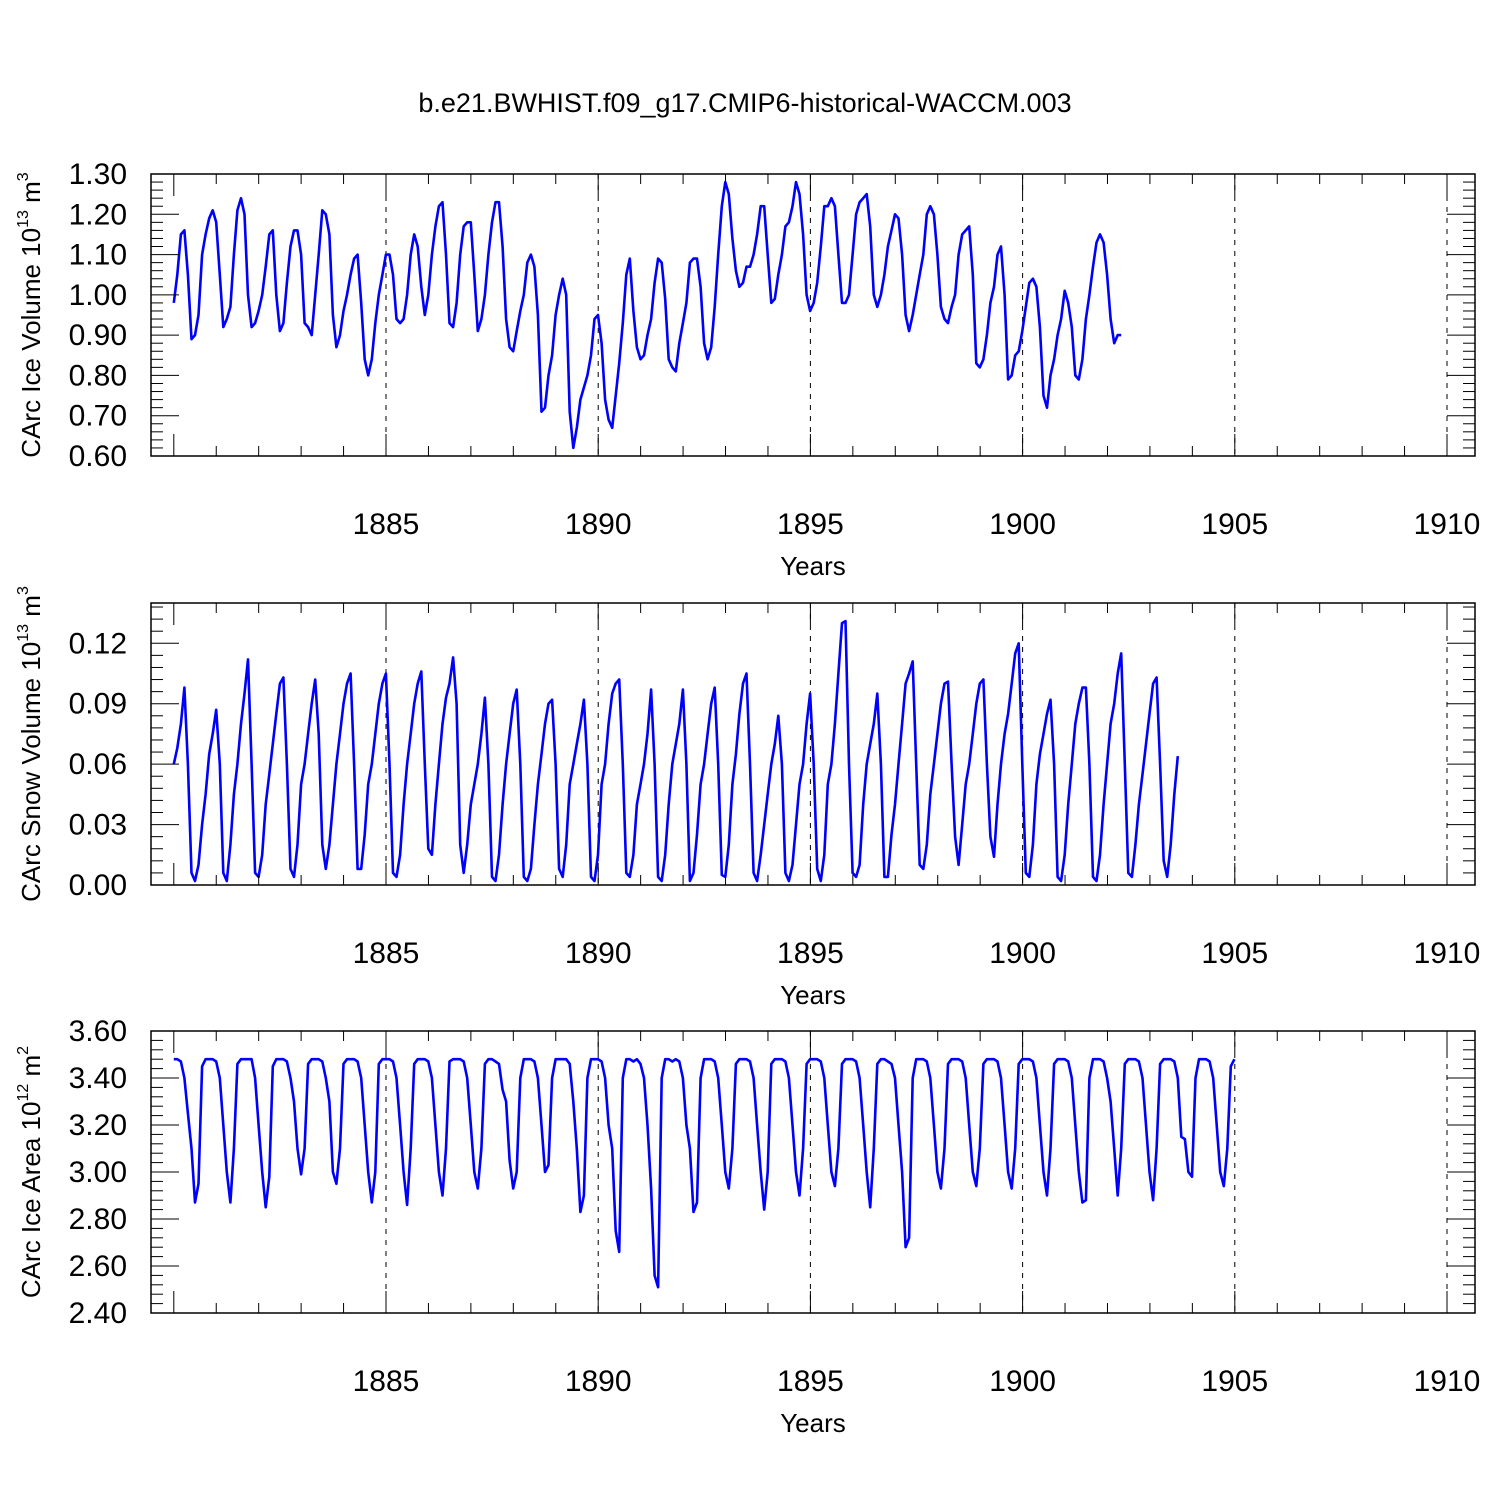 The width and height of the screenshot is (1500, 1500). Describe the element at coordinates (98, 375) in the screenshot. I see `y-tick-label: 0.80` at that location.